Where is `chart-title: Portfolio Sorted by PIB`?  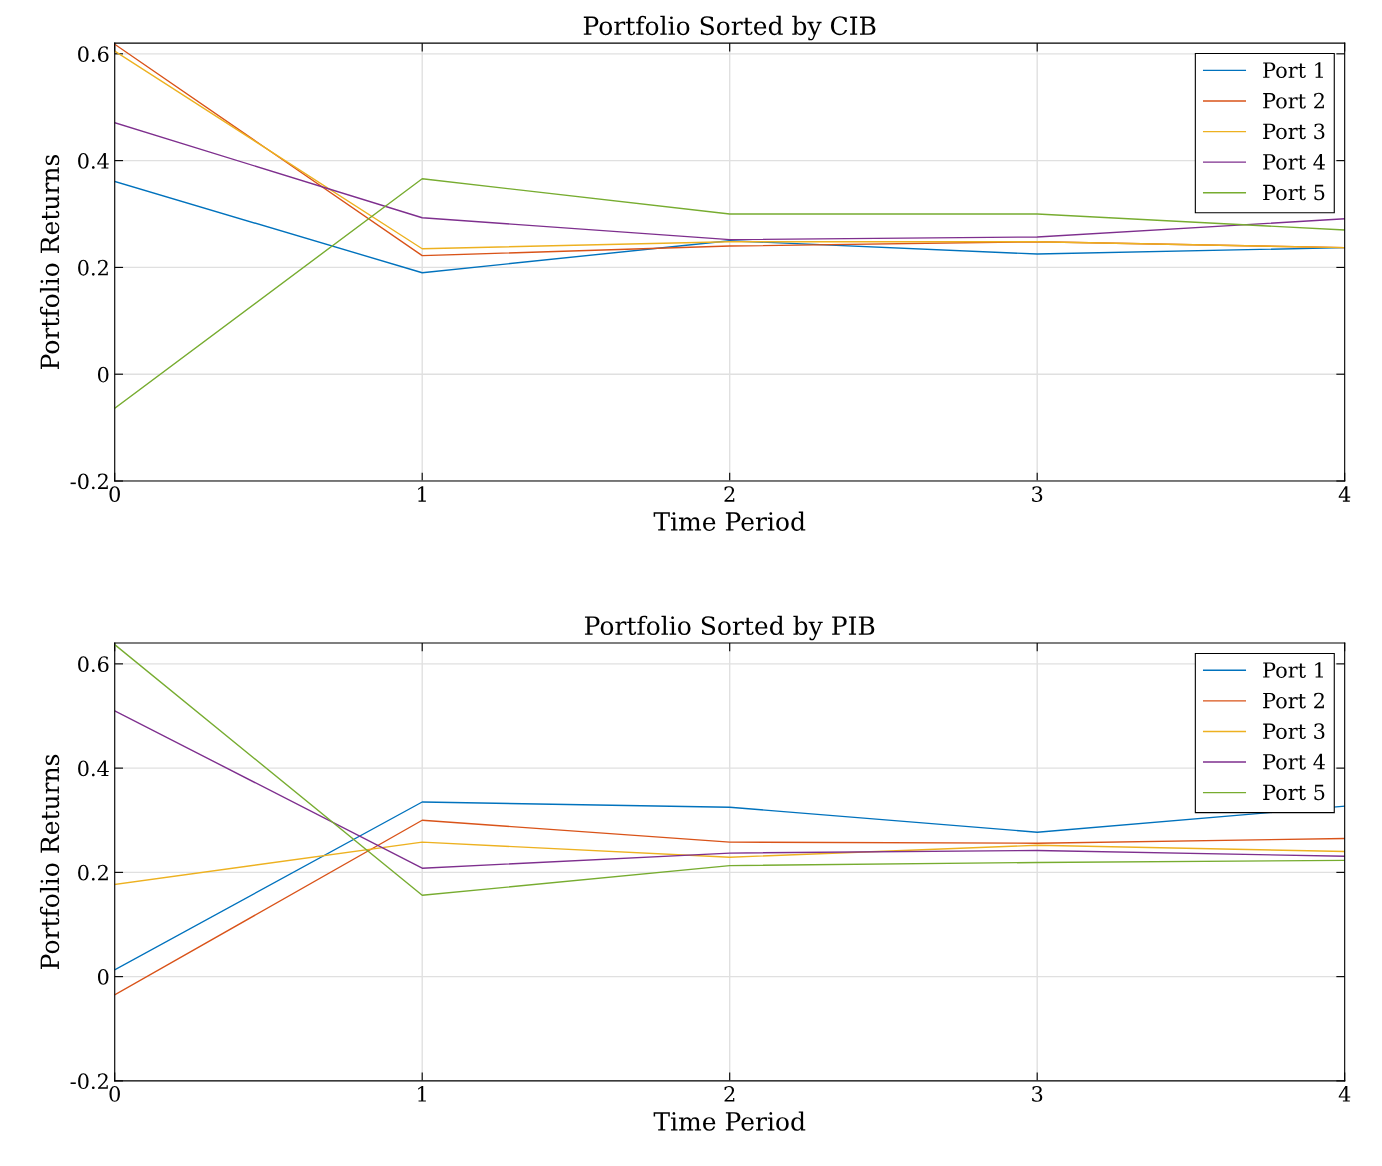
chart-title: Portfolio Sorted by PIB is located at coordinates (729, 628).